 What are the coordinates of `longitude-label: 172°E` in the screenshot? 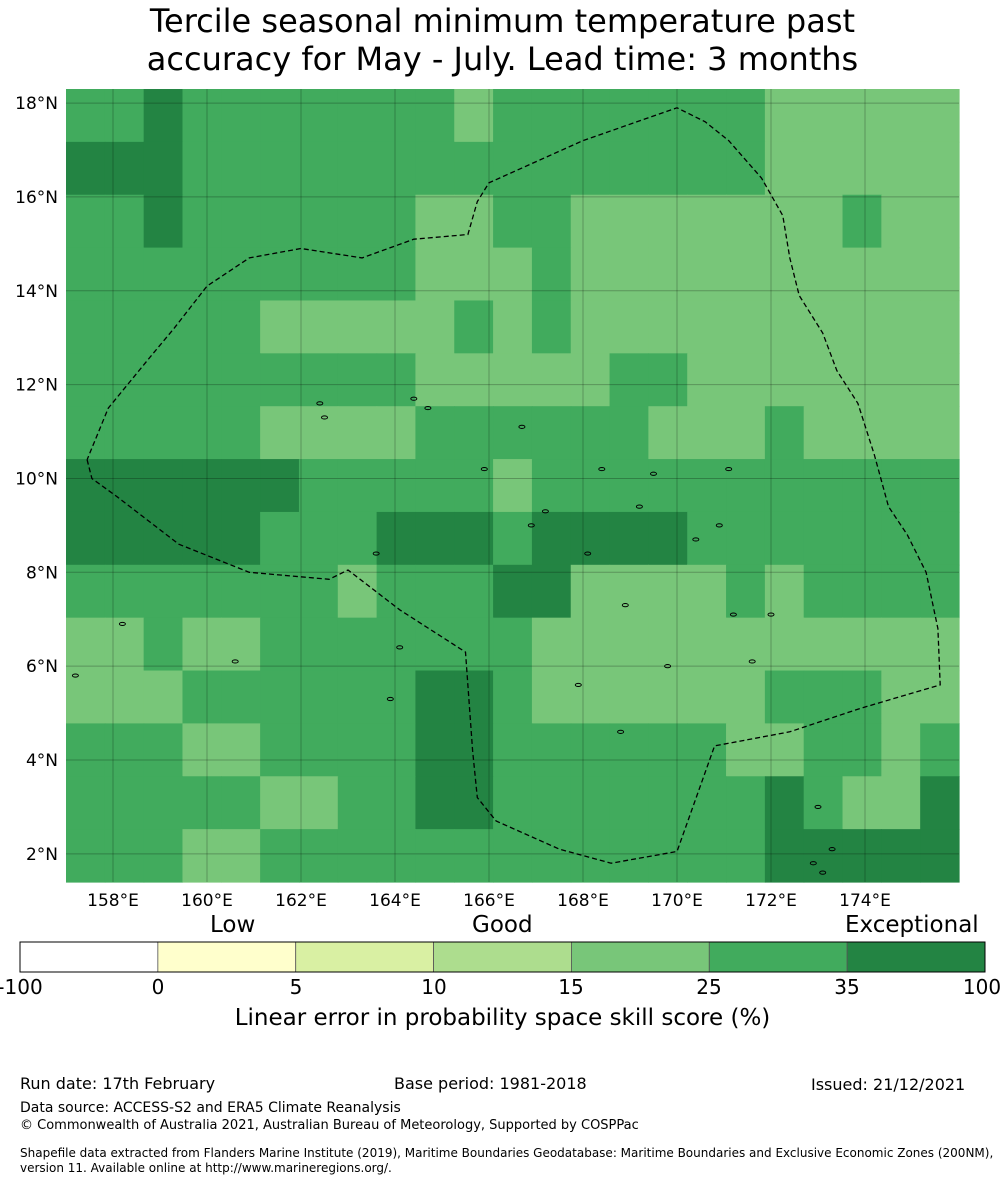 It's located at (771, 901).